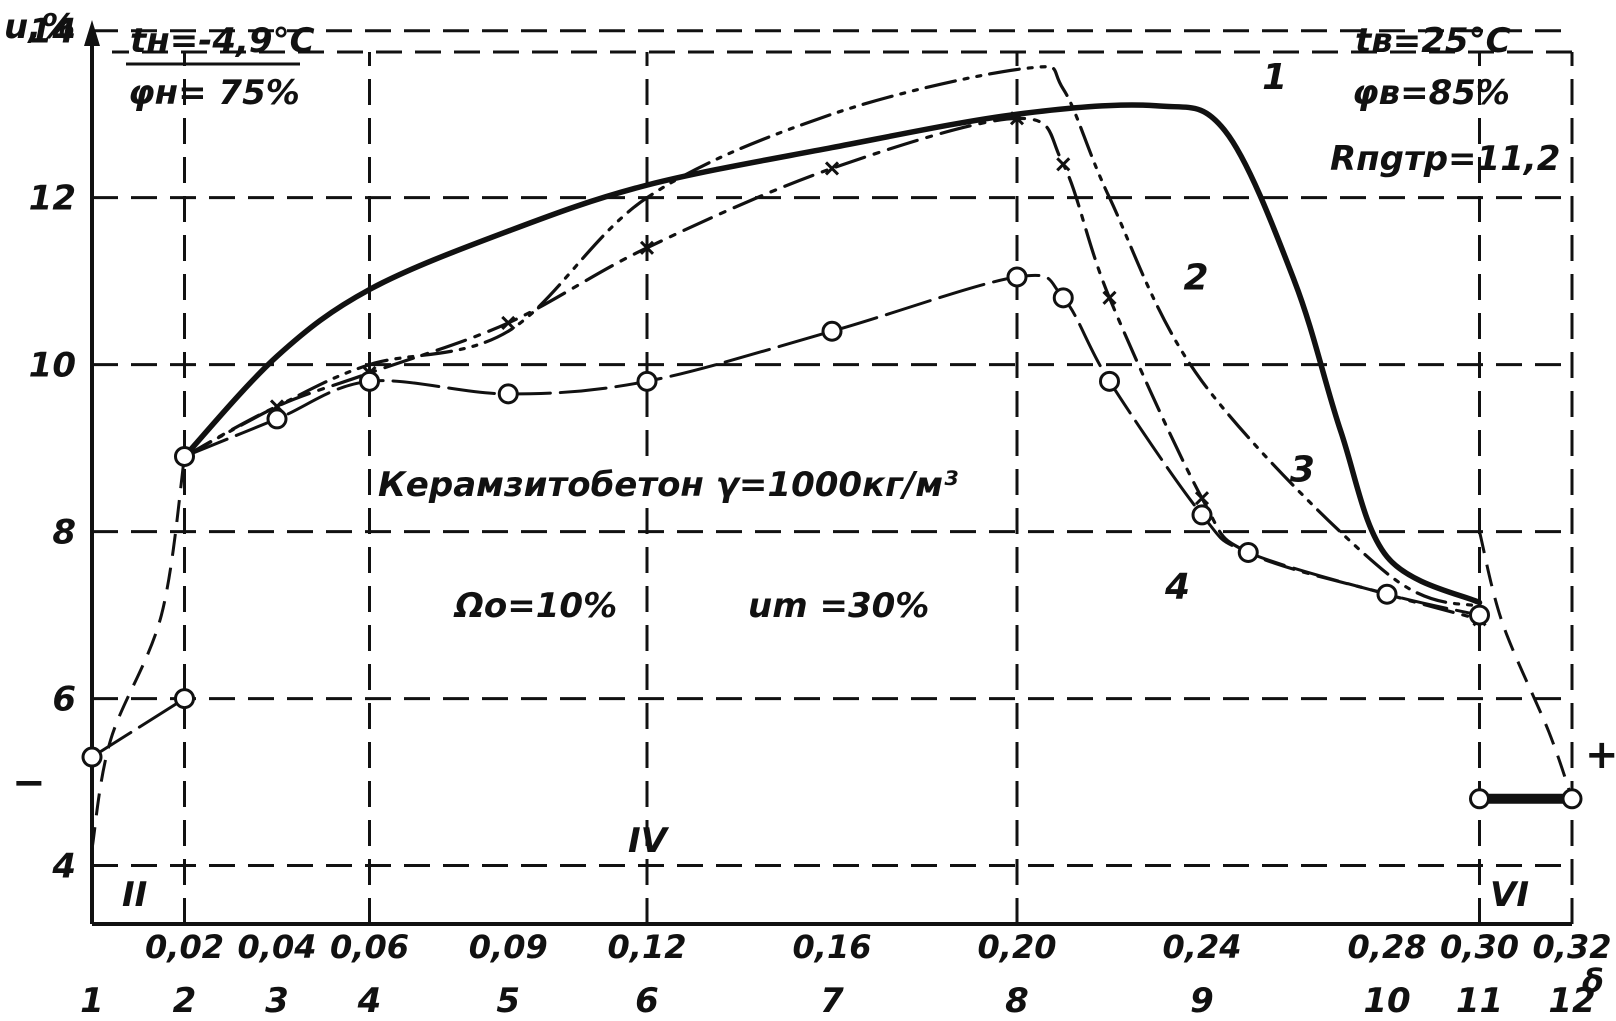 The image size is (1616, 1021). I want to click on y-axis-label: u,%, so click(39, 27).